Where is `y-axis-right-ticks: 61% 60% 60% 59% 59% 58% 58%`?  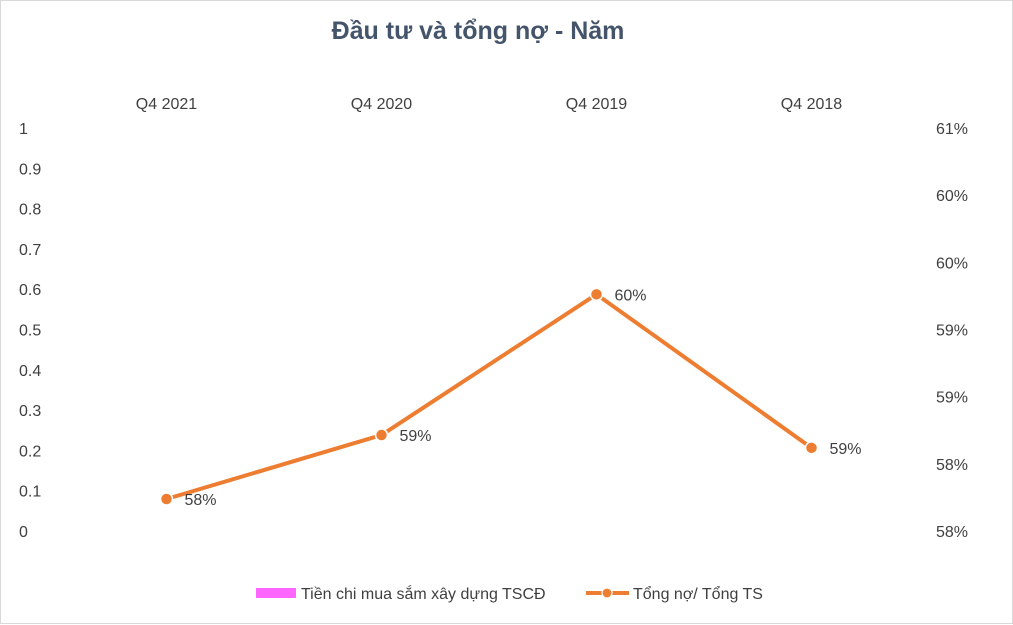
y-axis-right-ticks: 61% 60% 60% 59% 59% 58% 58% is located at coordinates (952, 331).